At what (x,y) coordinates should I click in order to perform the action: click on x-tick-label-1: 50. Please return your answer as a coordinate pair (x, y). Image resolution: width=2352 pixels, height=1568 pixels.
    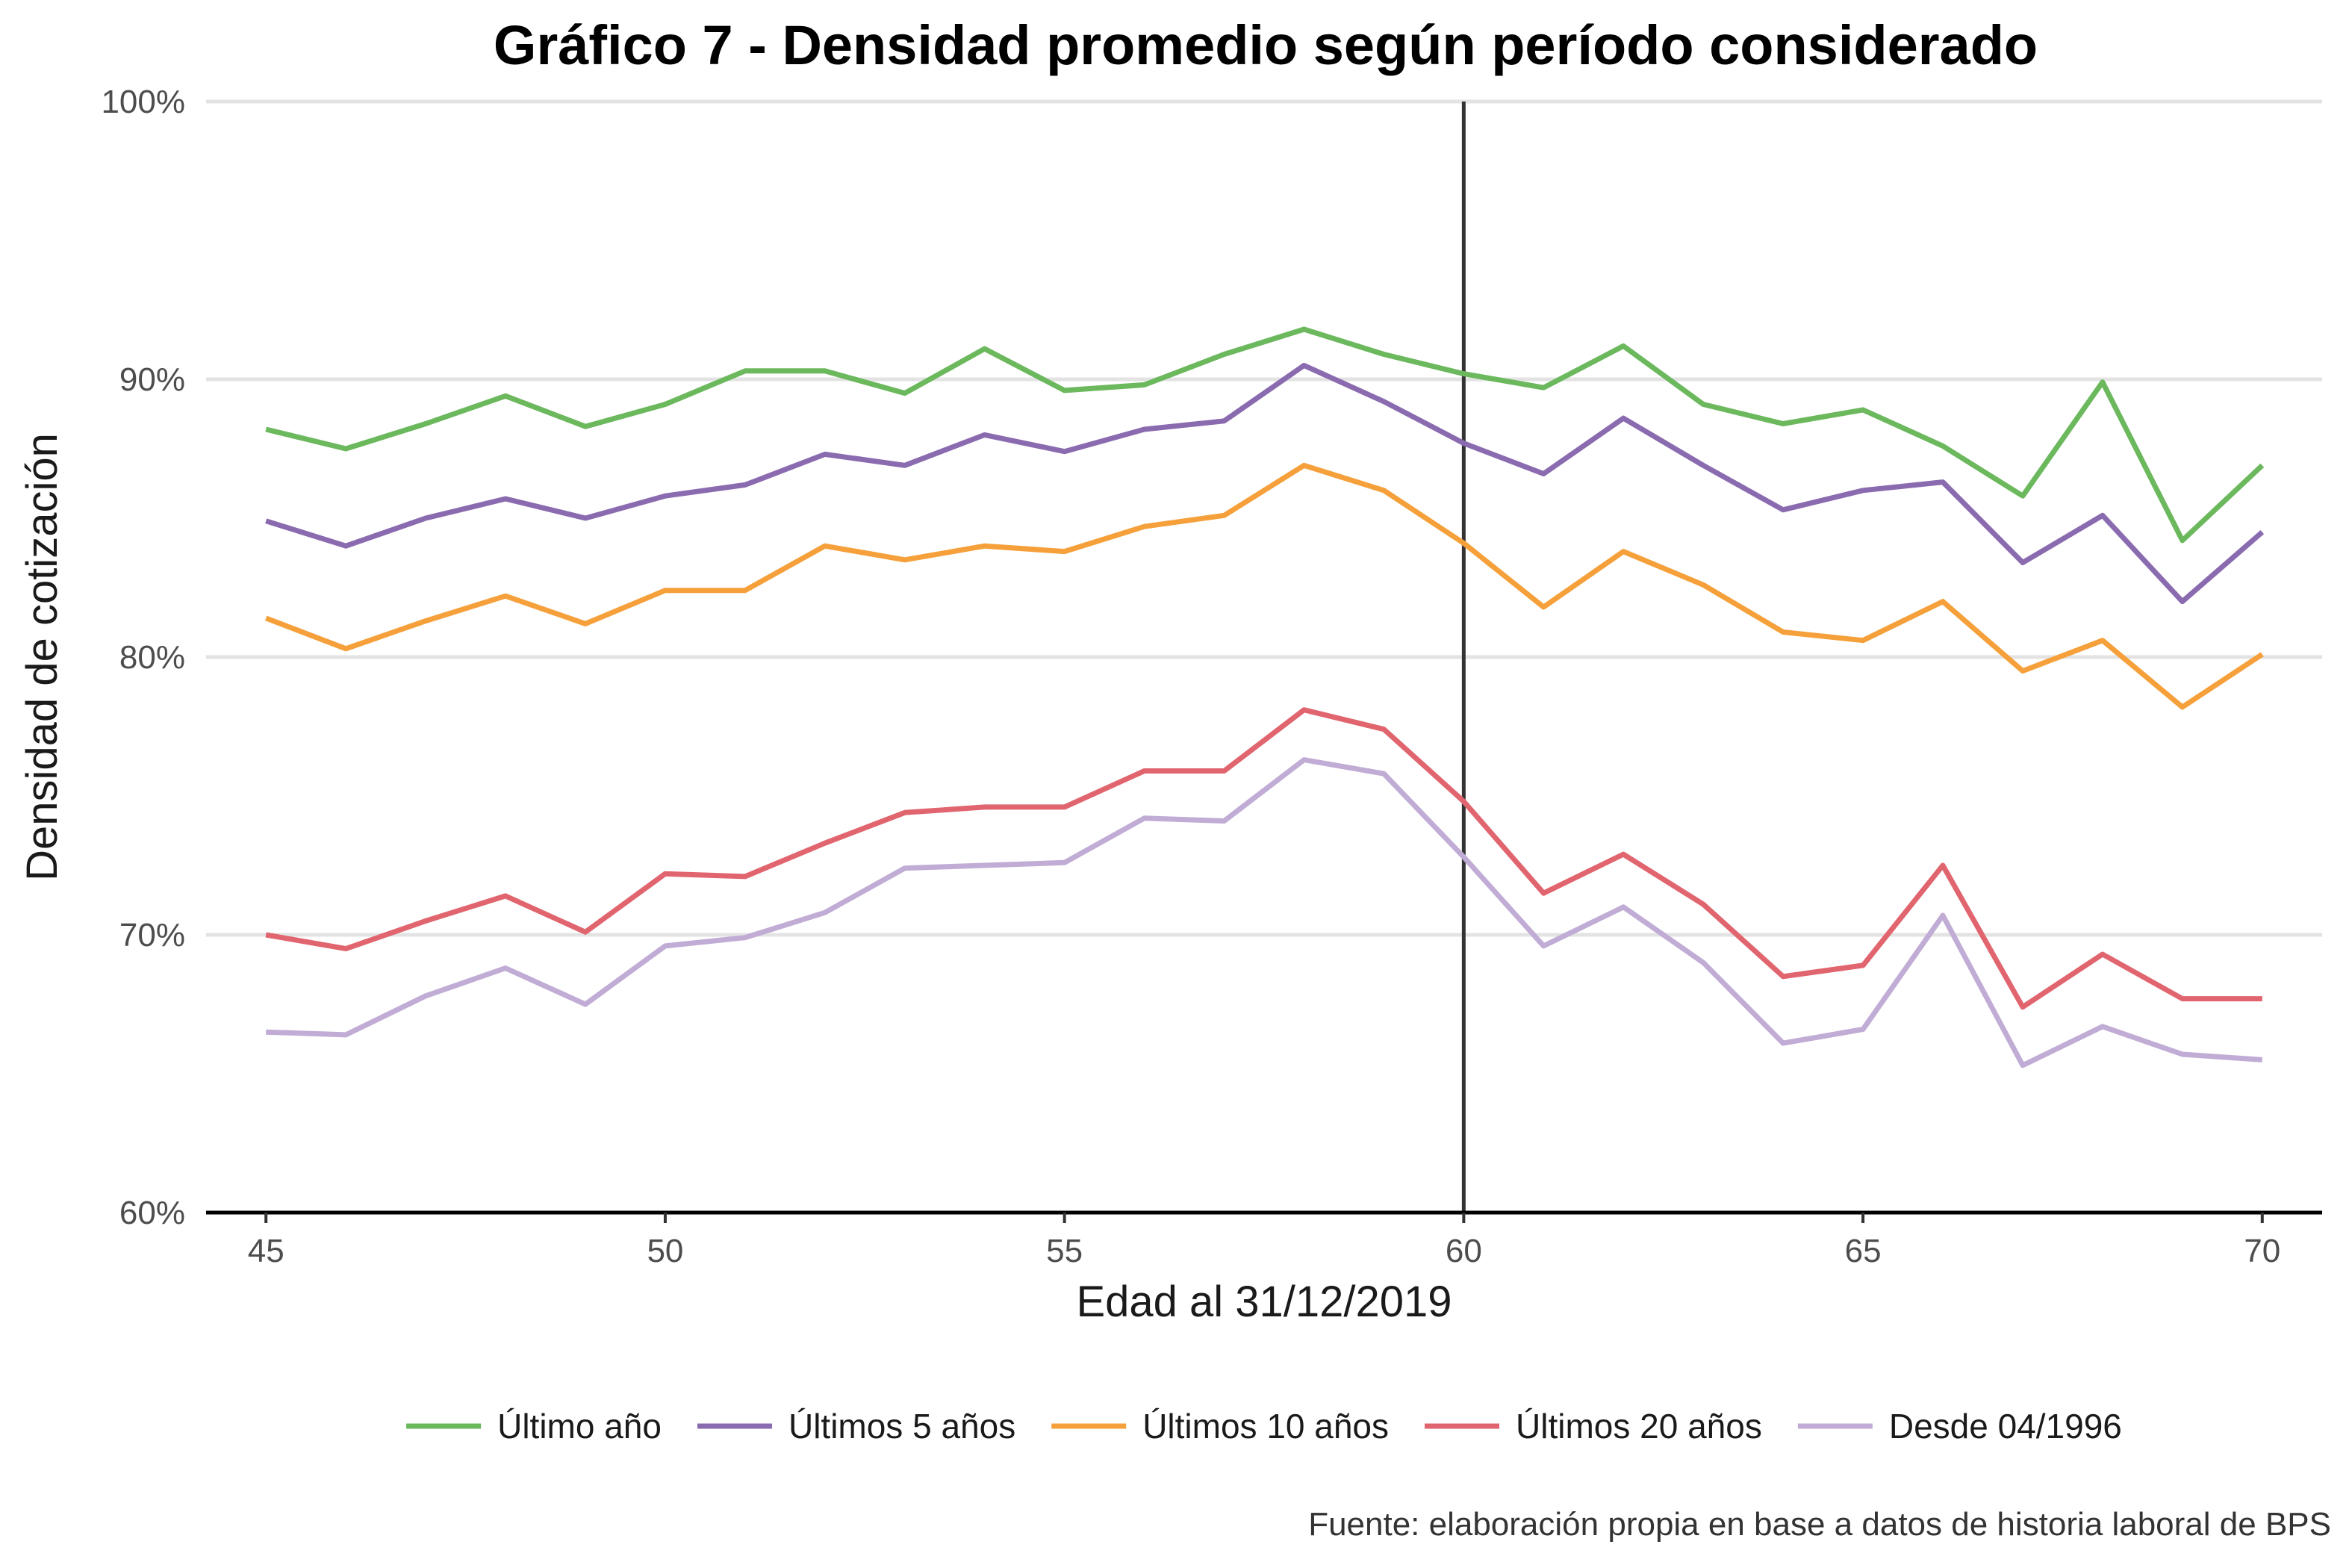
    Looking at the image, I should click on (665, 1251).